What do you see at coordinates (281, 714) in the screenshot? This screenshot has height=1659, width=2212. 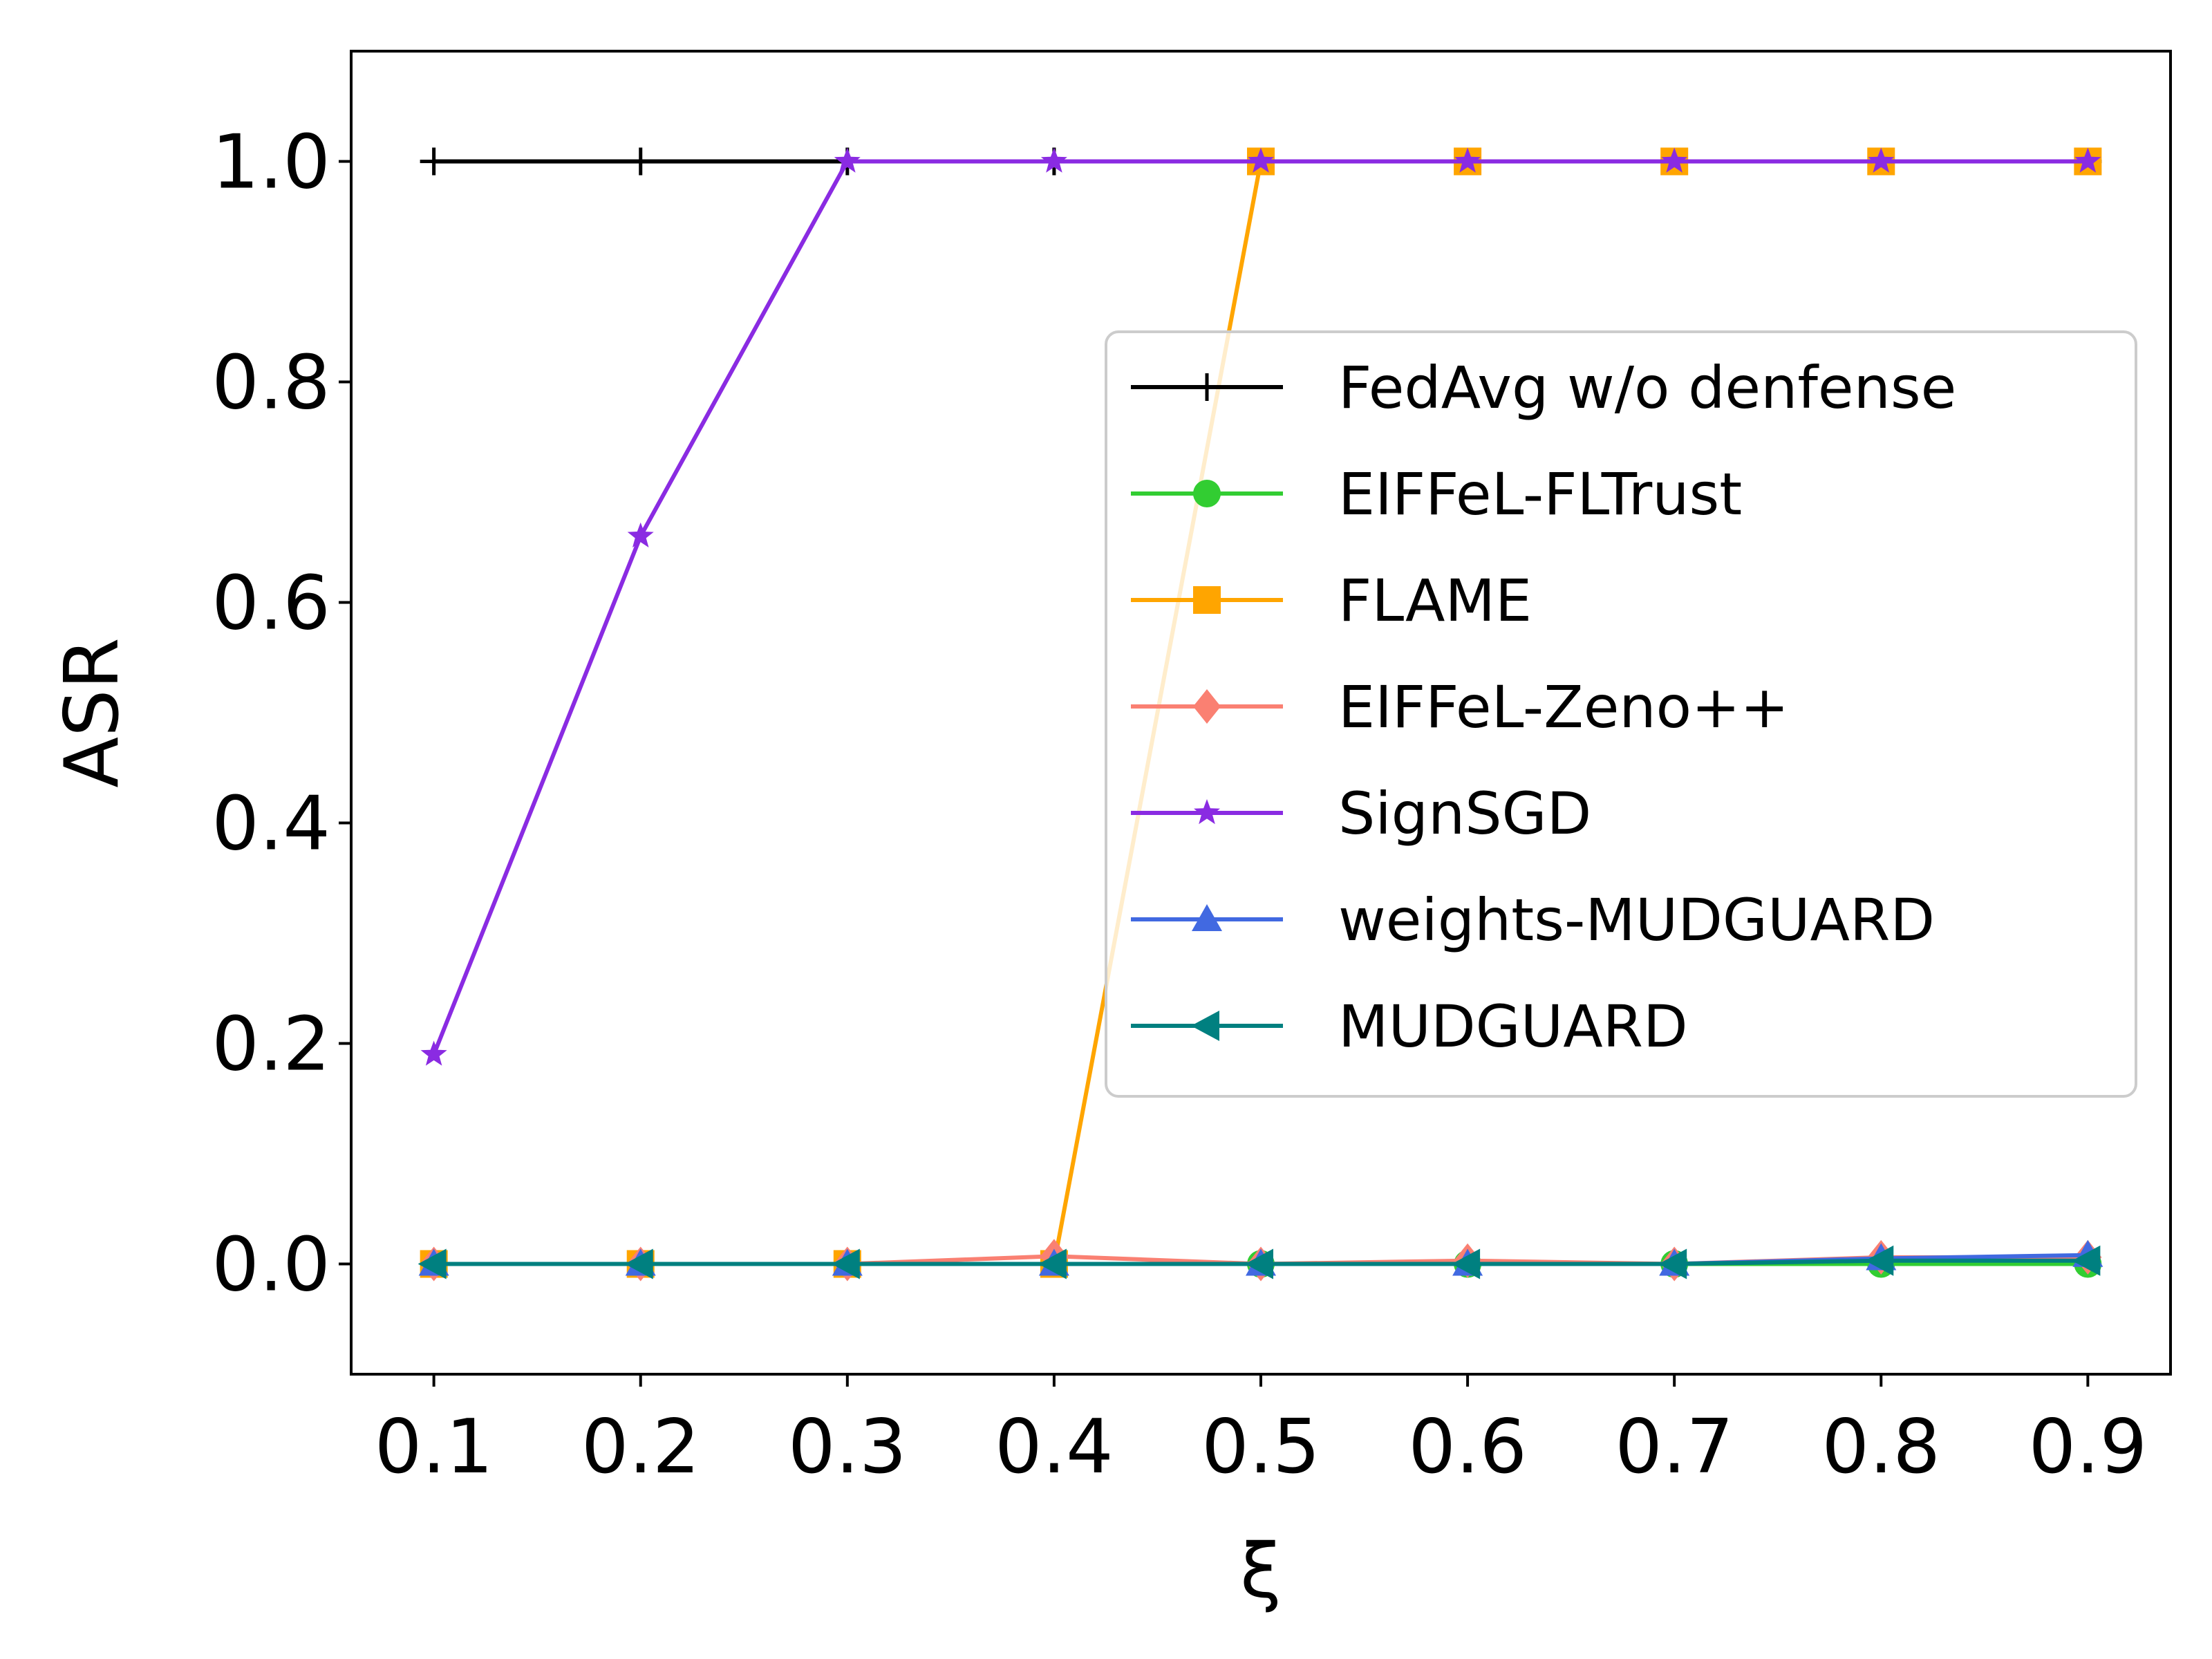 I see `y-axis-ticks: 0.0 0.2 0.4 0.6 0.8 1.0` at bounding box center [281, 714].